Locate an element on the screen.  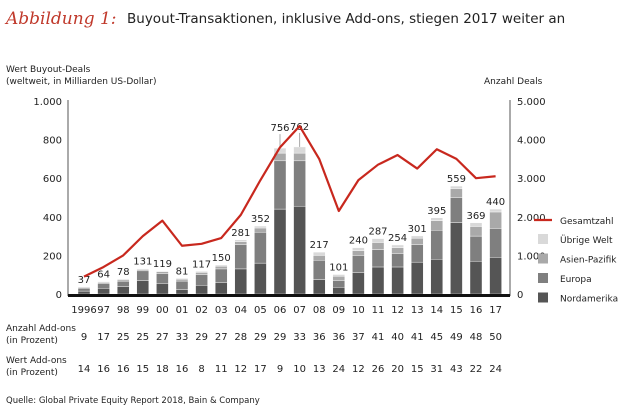
table-cell: 33 is located at coordinates (299, 337).